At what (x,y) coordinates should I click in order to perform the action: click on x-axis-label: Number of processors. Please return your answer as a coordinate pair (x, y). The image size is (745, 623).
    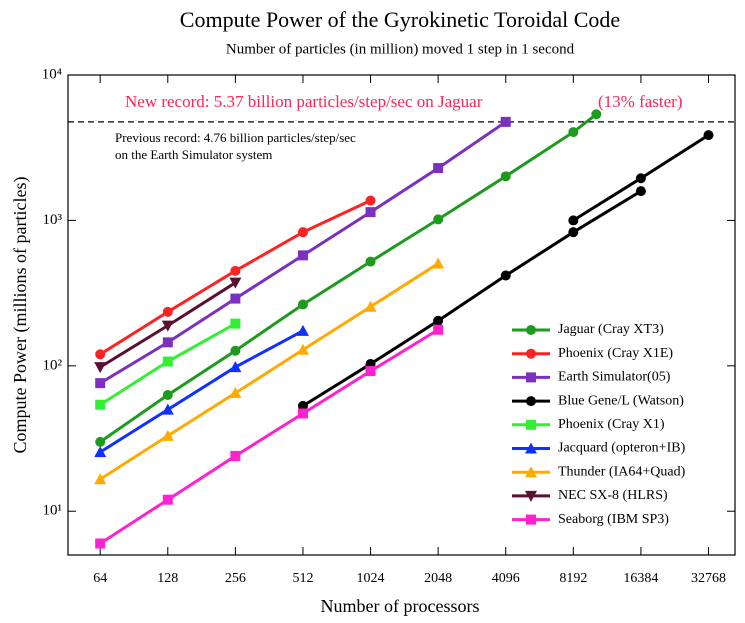
    Looking at the image, I should click on (400, 606).